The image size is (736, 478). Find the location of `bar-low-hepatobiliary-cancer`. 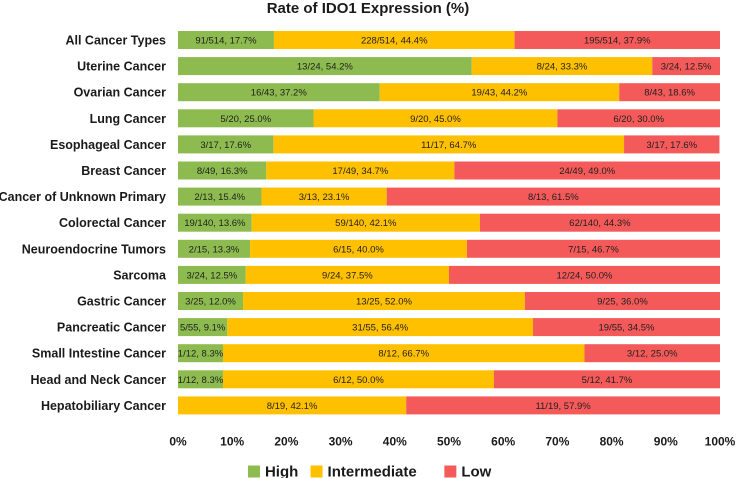

bar-low-hepatobiliary-cancer is located at coordinates (563, 405).